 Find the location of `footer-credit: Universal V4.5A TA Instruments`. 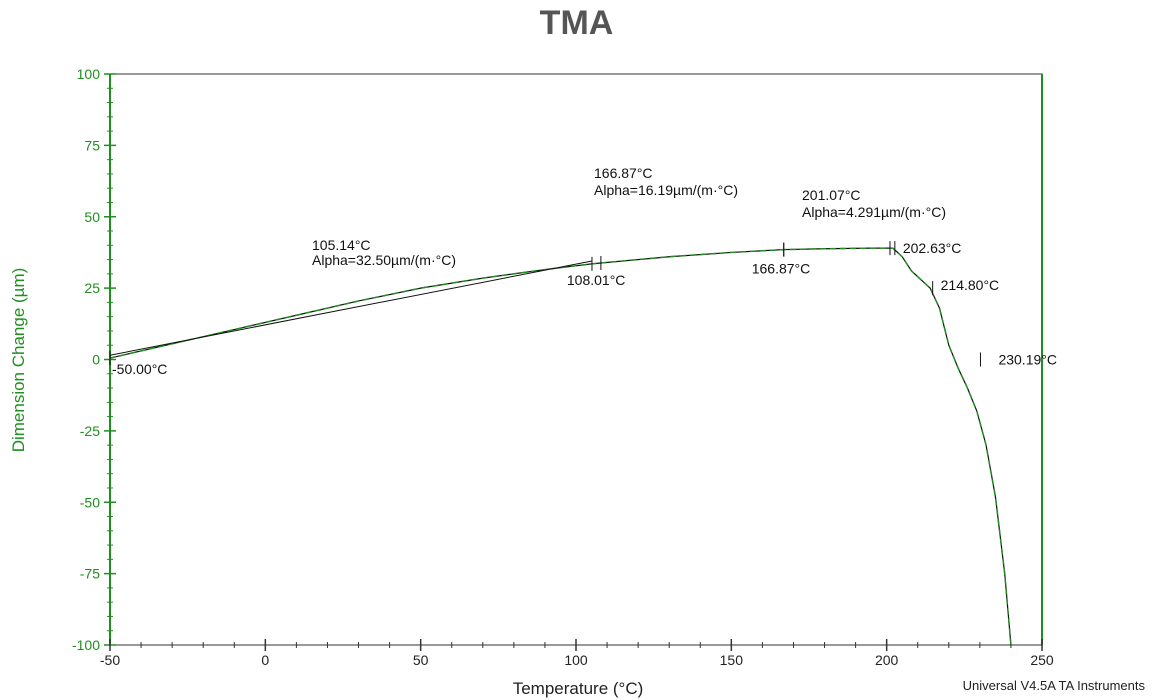

footer-credit: Universal V4.5A TA Instruments is located at coordinates (1053, 685).